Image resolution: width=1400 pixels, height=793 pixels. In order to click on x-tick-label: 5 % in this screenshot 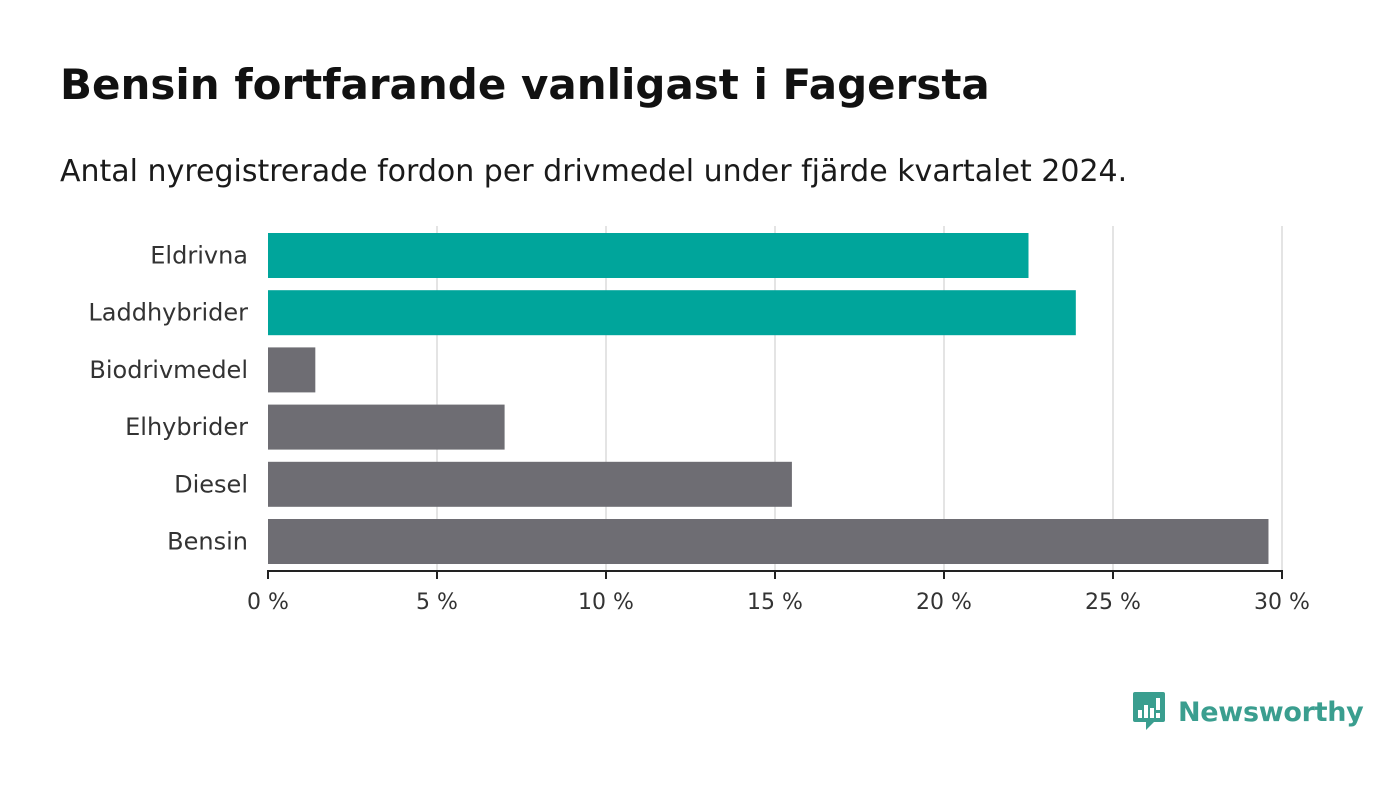, I will do `click(437, 602)`.